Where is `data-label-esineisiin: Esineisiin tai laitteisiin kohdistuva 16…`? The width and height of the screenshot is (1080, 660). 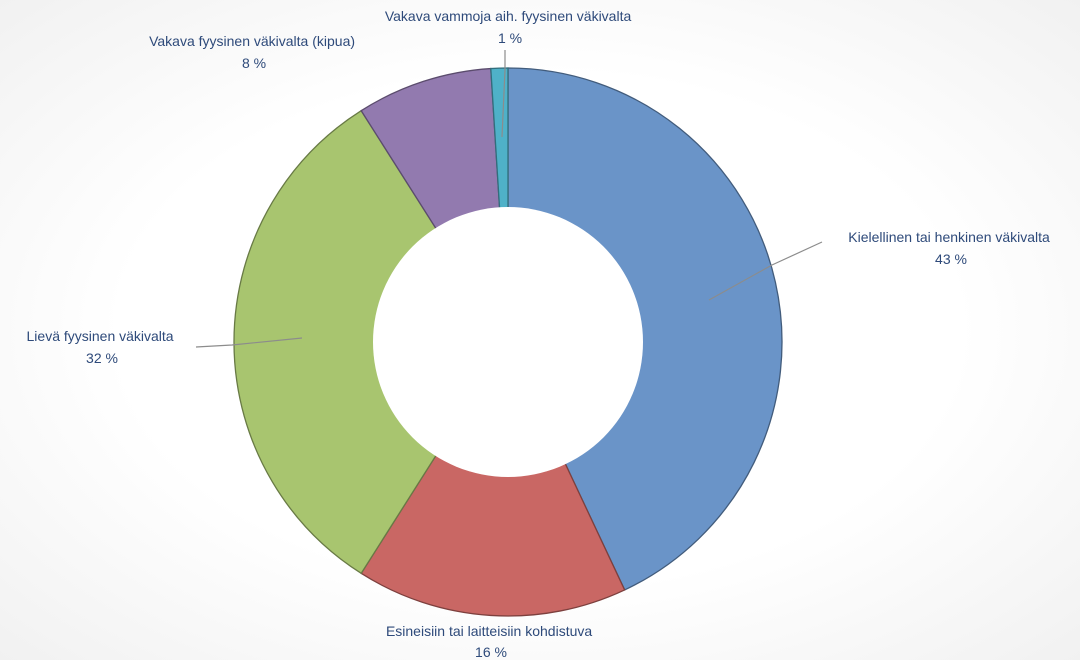 data-label-esineisiin: Esineisiin tai laitteisiin kohdistuva 16… is located at coordinates (491, 641).